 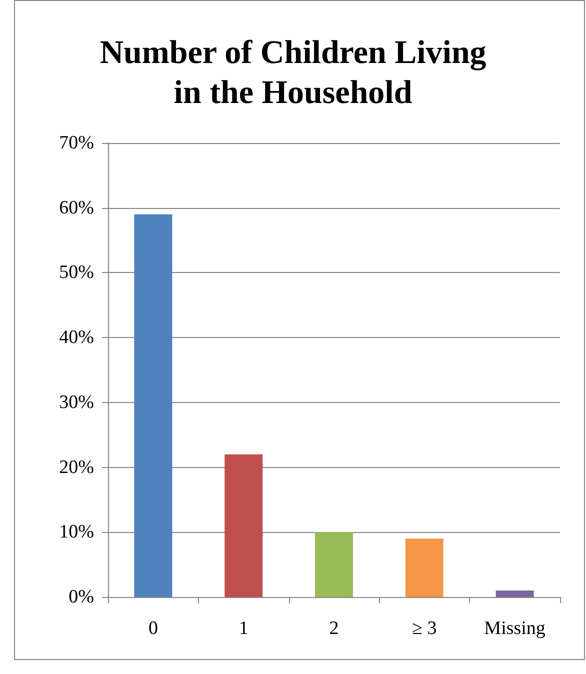 I want to click on y-tick-label: 10%, so click(x=76, y=532).